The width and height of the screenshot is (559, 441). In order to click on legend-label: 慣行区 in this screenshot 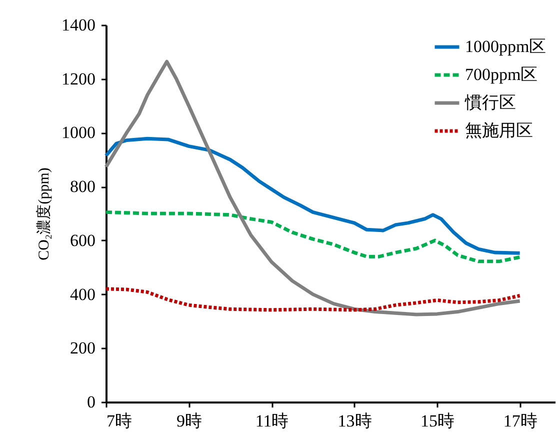, I will do `click(490, 102)`.